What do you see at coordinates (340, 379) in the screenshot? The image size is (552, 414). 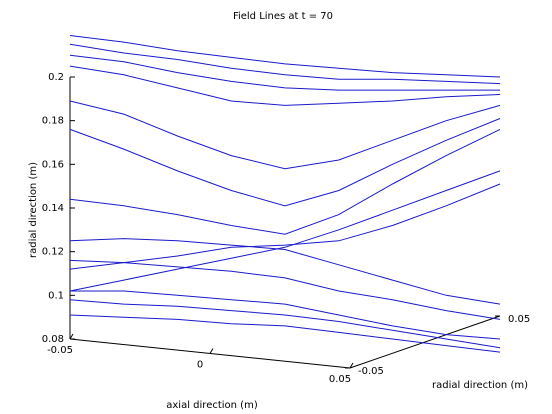 I see `x-tick-label: 0.05` at bounding box center [340, 379].